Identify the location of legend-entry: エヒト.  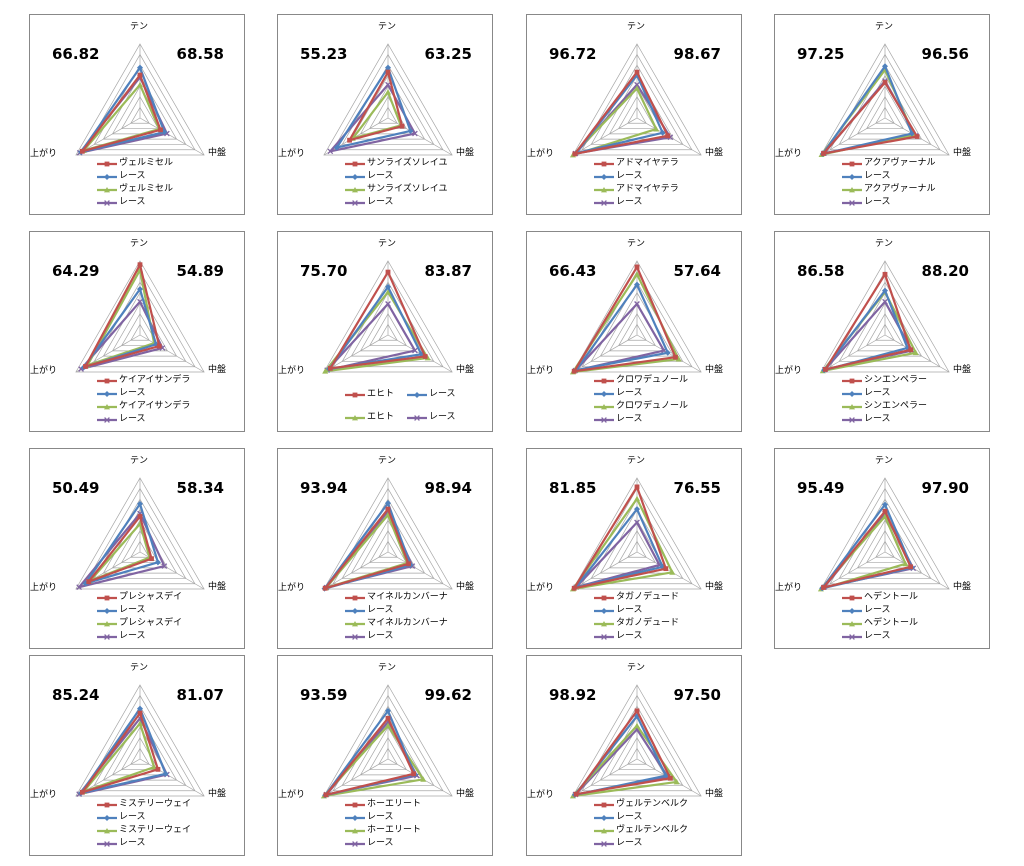
(375, 417).